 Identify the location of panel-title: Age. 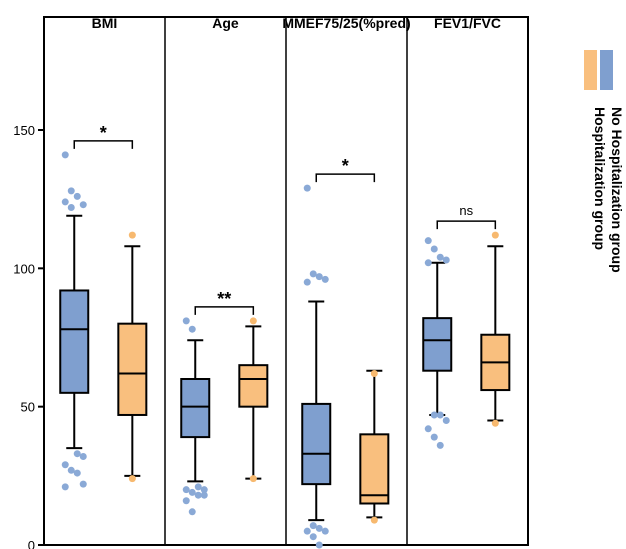
(225, 23).